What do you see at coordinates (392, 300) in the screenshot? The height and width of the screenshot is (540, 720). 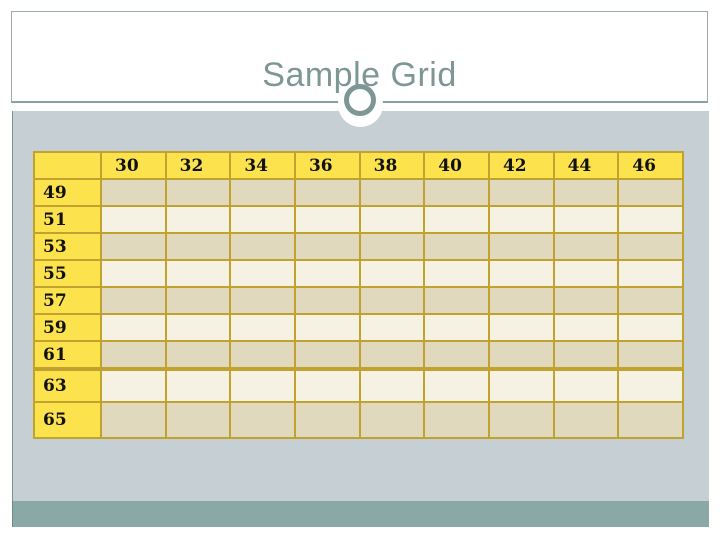 I see `cell-r57-c38` at bounding box center [392, 300].